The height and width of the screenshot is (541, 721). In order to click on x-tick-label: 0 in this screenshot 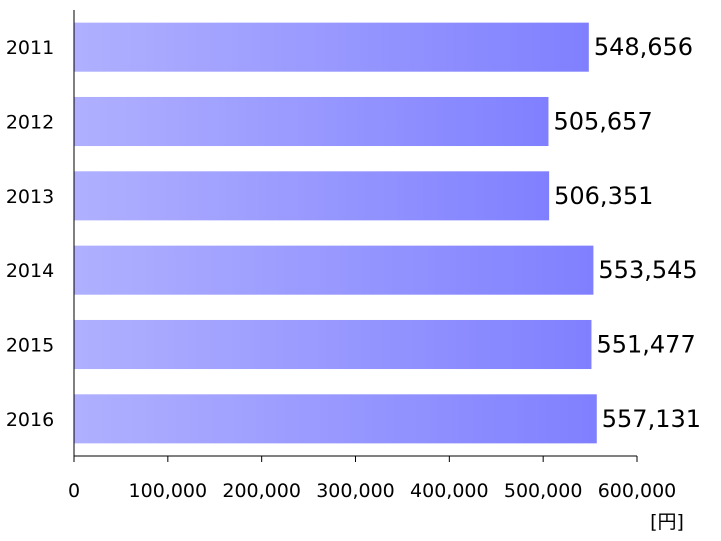, I will do `click(74, 491)`.